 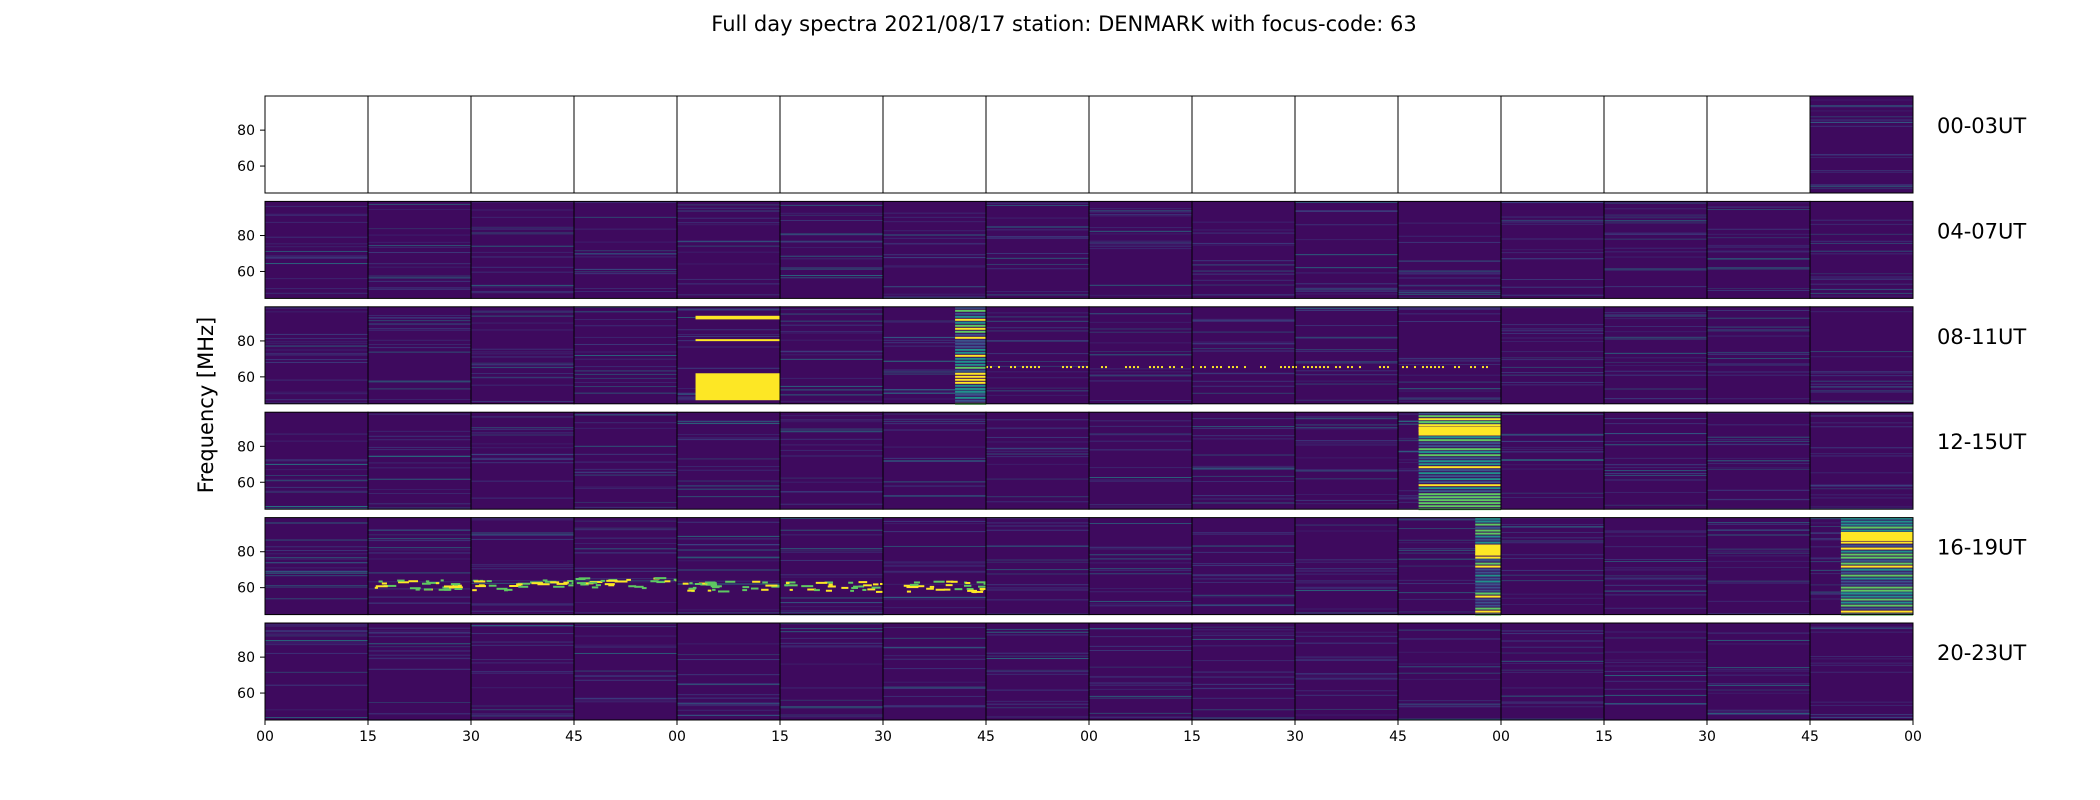 I want to click on x-axis-ticks: 00 15 30 45 00 15 30 45 00 15 30 45 00 15 30 45 00, so click(x=1089, y=732).